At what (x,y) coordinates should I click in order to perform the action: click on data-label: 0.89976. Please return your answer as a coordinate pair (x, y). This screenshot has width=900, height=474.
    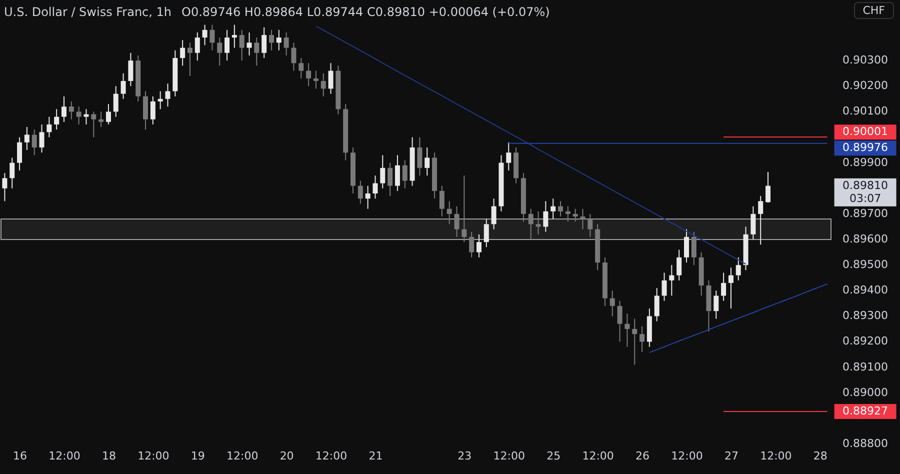
    Looking at the image, I should click on (865, 147).